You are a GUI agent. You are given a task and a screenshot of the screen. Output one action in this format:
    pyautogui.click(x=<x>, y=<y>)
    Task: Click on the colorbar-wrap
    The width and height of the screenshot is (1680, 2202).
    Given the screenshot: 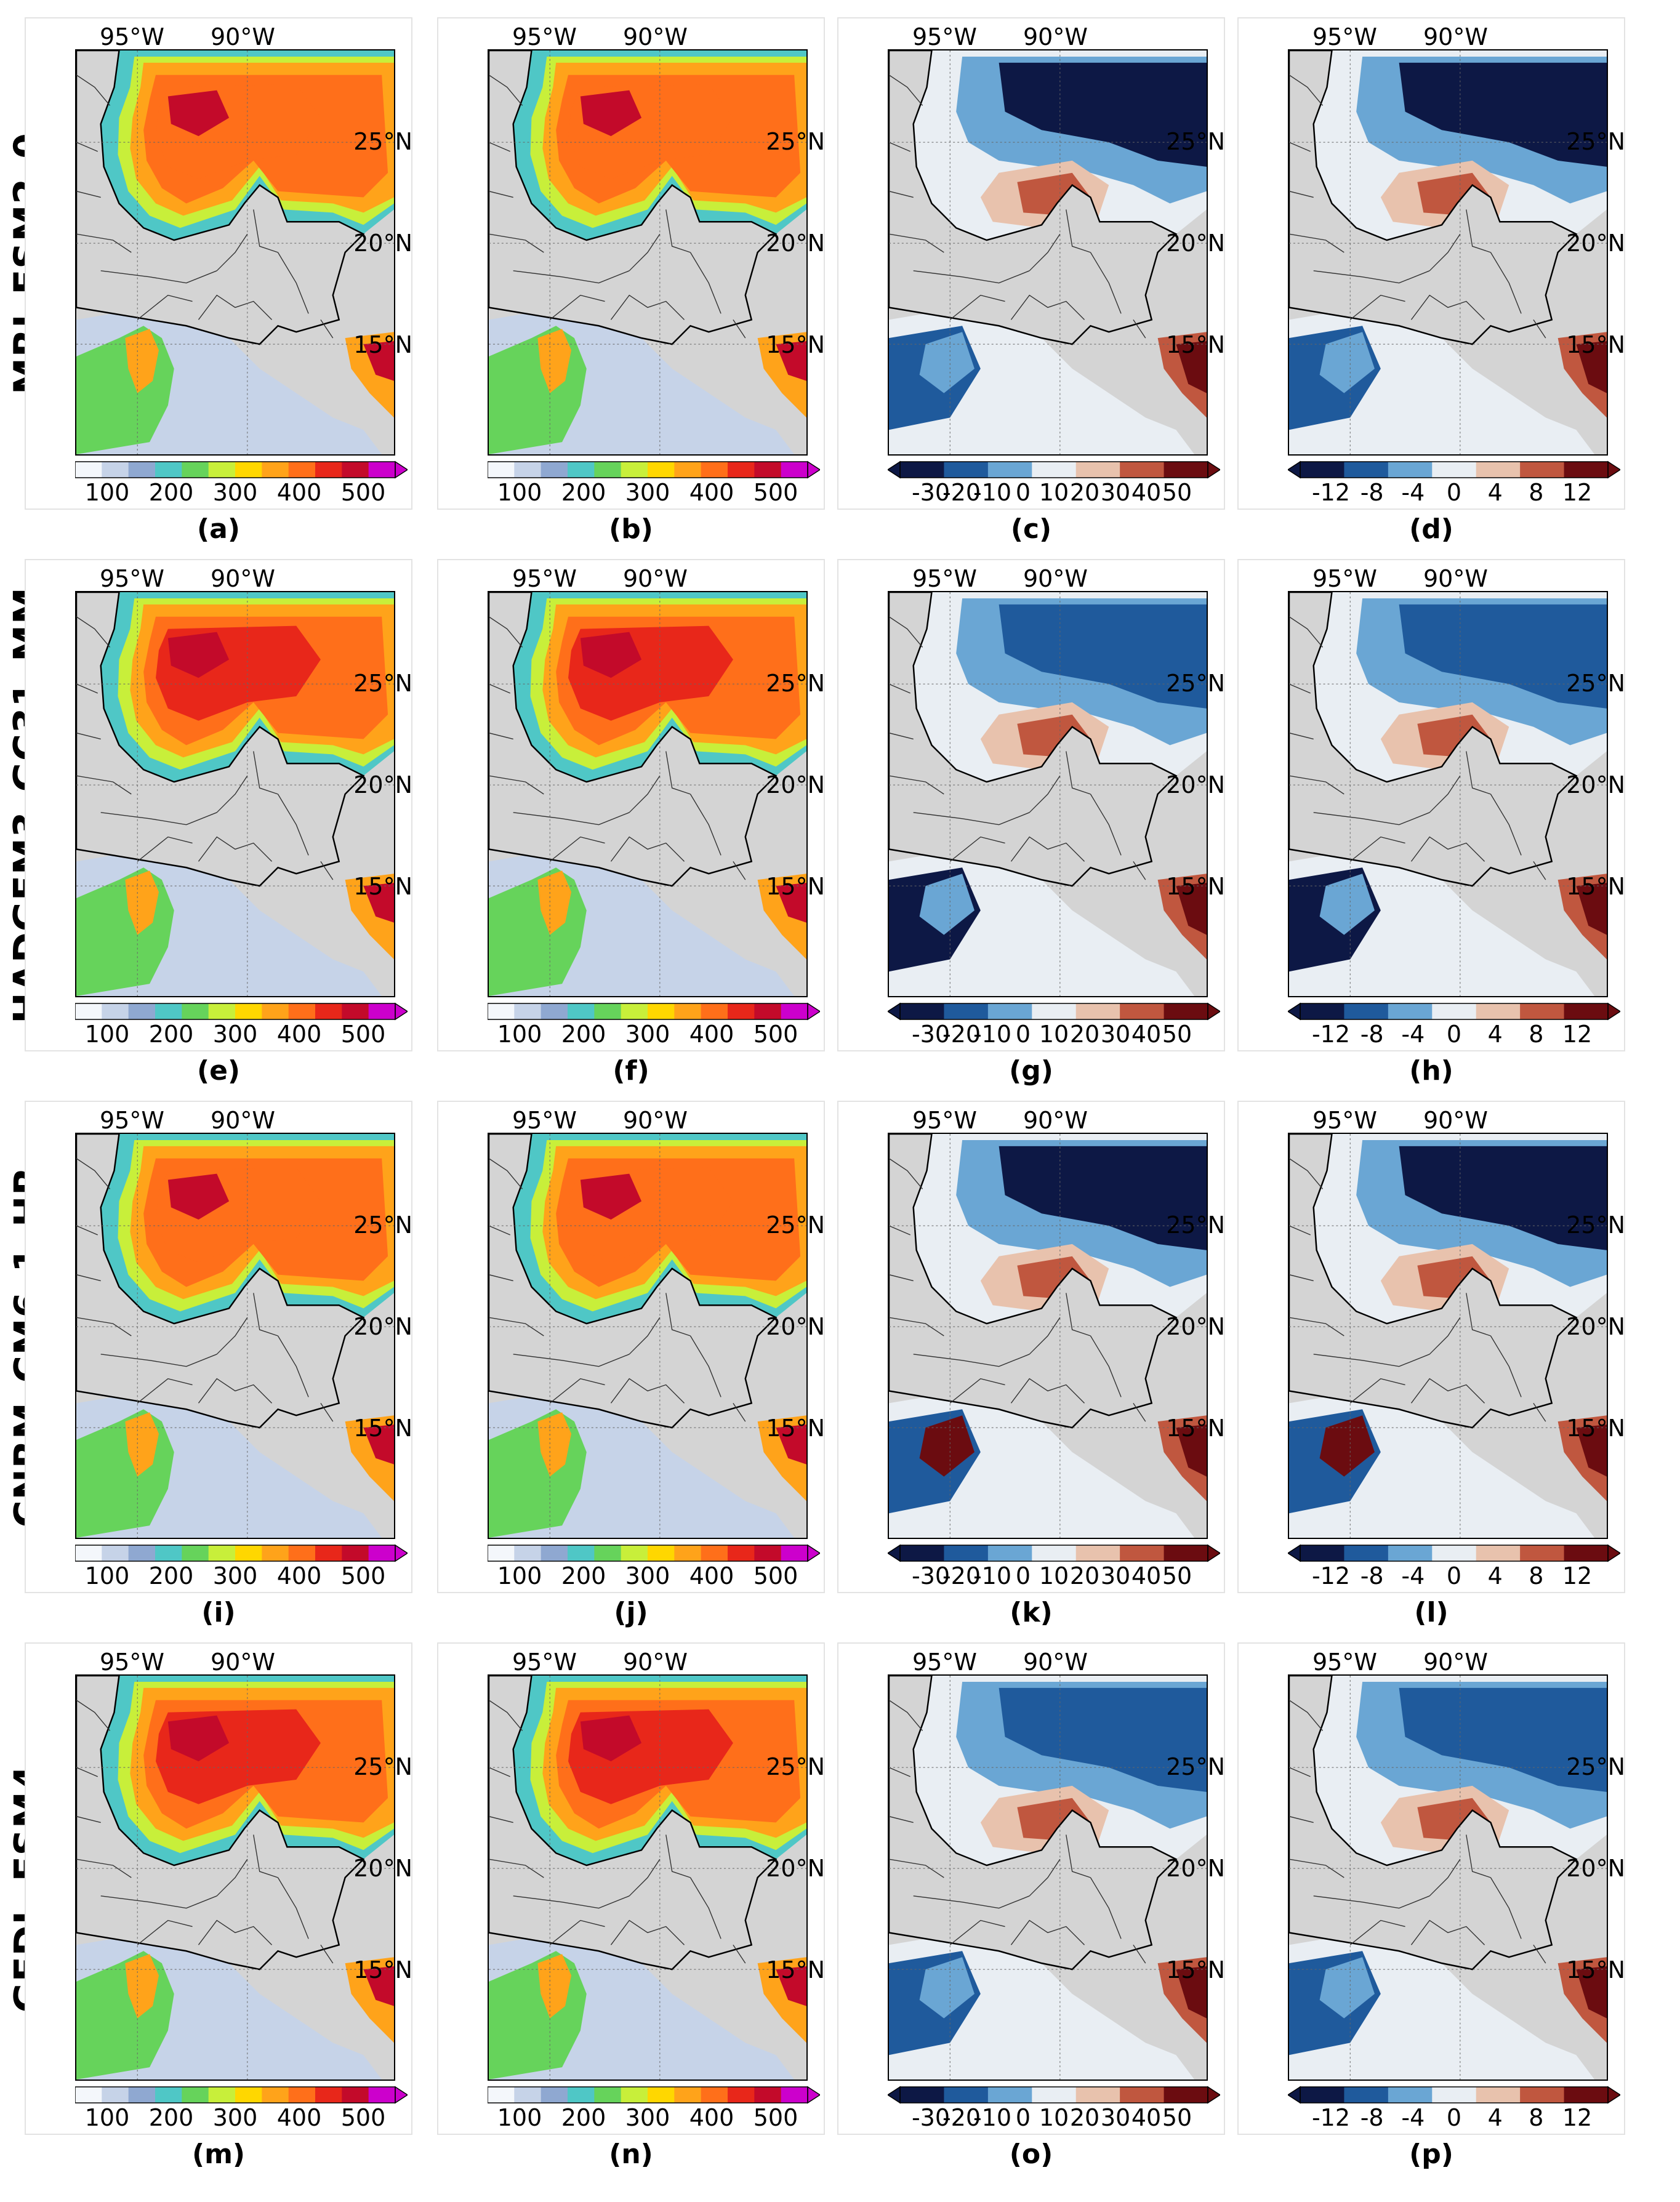 What is the action you would take?
    pyautogui.click(x=242, y=469)
    